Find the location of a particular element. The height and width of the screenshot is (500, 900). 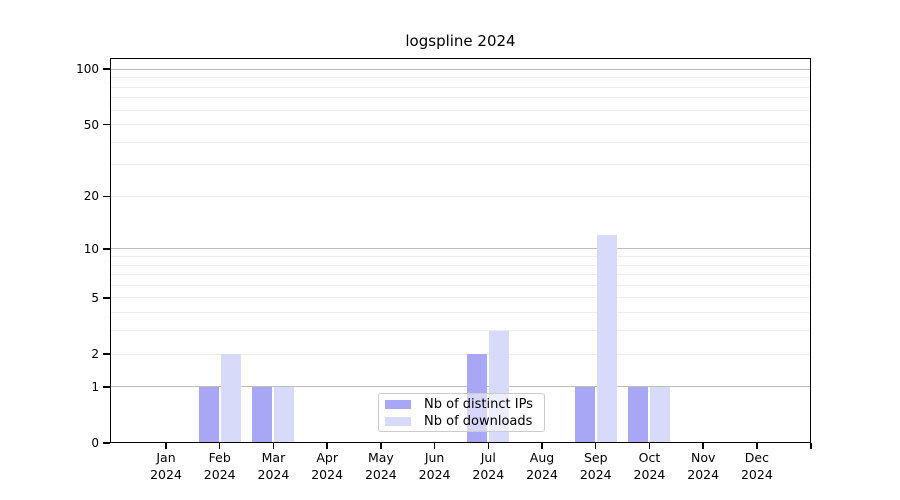

x-tick-label: Apr 2024 is located at coordinates (327, 466).